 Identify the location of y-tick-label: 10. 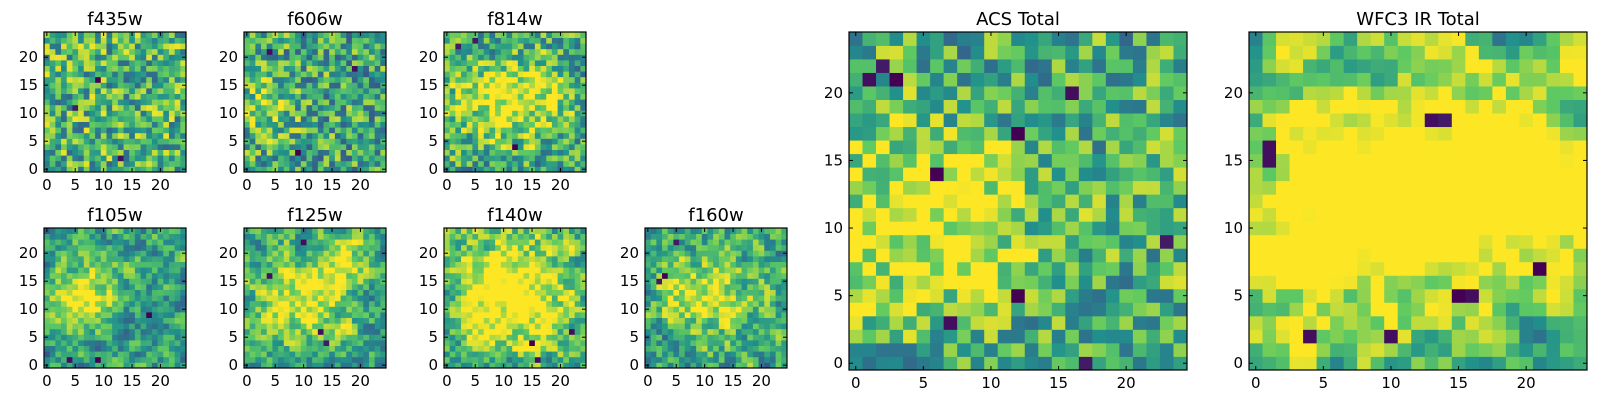
(428, 309).